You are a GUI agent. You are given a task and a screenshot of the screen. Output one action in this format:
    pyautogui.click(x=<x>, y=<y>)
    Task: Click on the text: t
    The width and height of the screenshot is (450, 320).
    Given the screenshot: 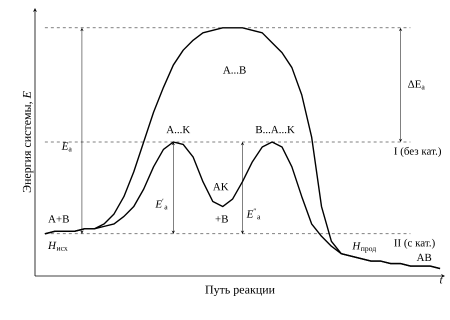 What is the action you would take?
    pyautogui.click(x=441, y=280)
    